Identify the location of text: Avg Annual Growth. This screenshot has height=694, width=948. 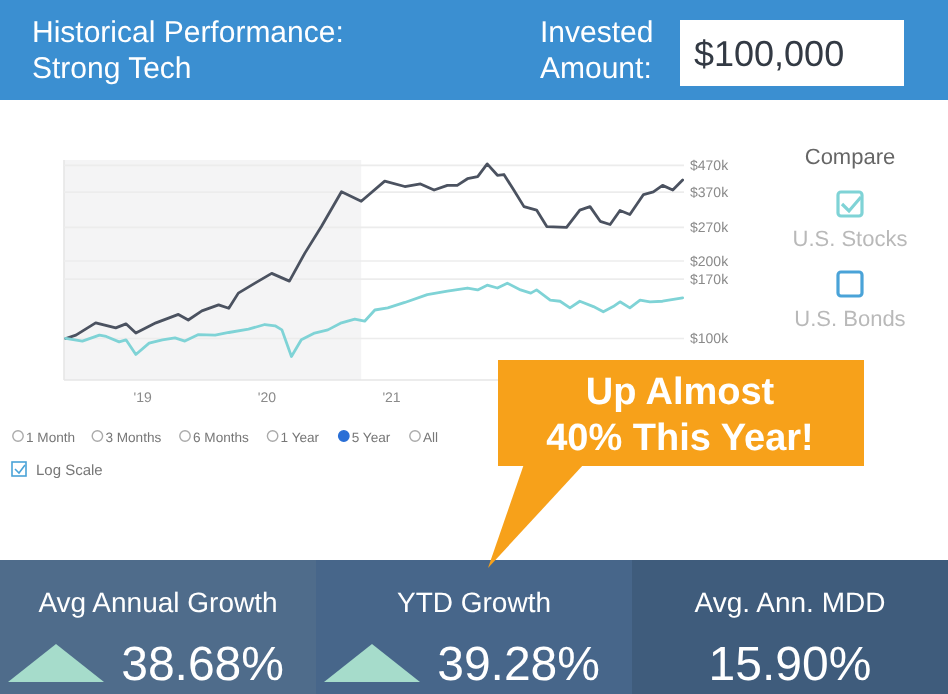
(158, 602).